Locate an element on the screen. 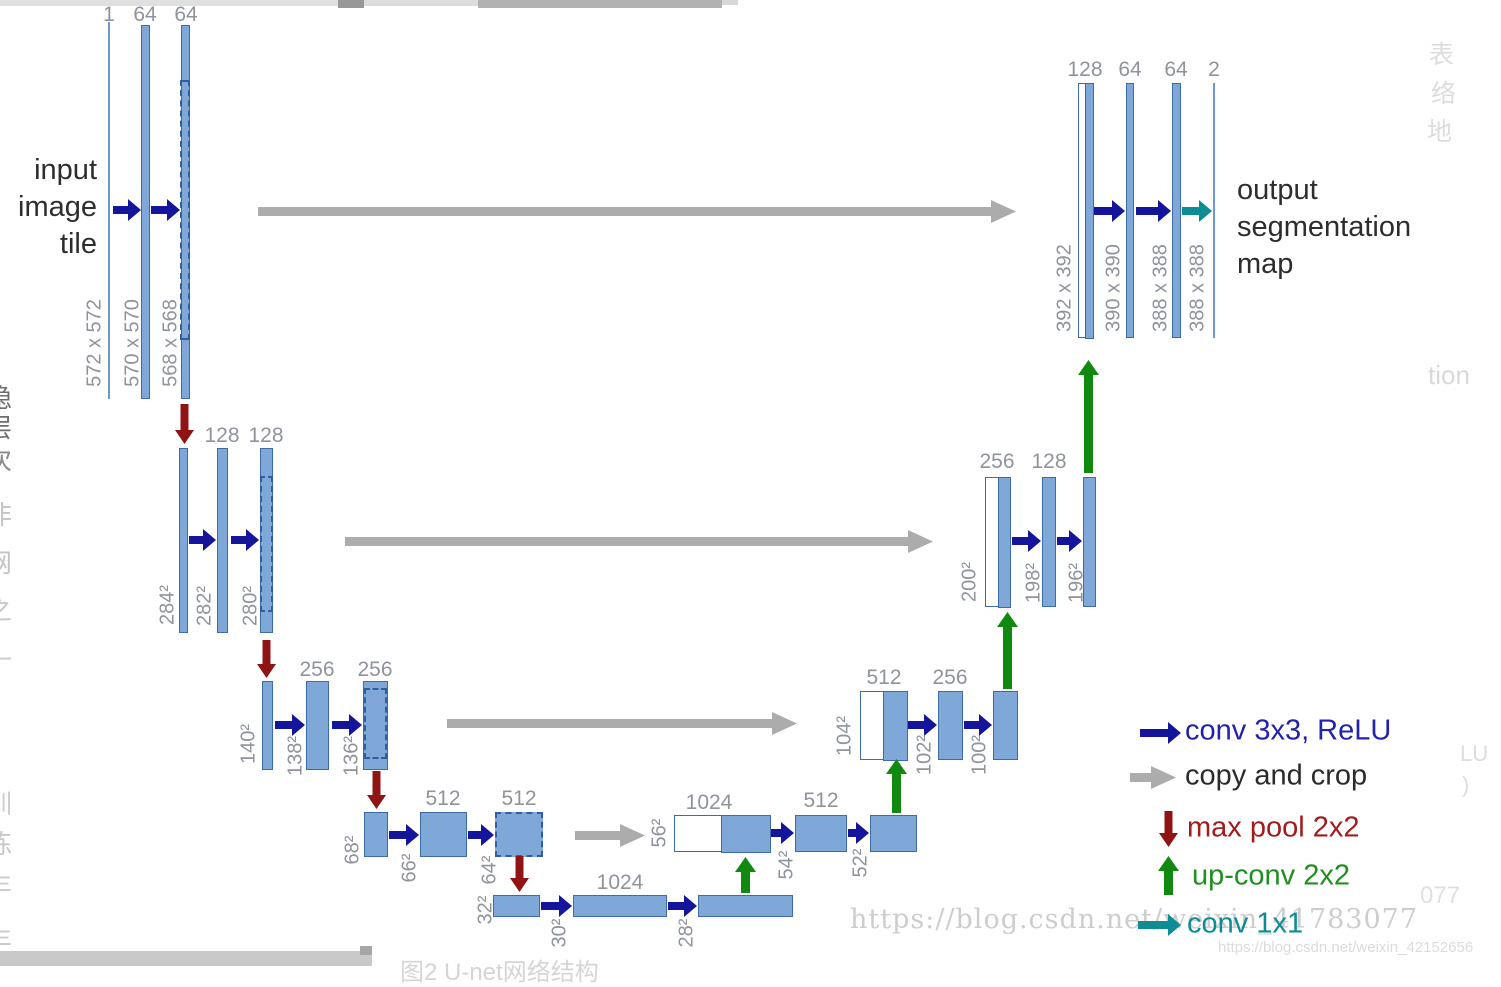 Image resolution: width=1501 pixels, height=987 pixels. watermark-url-large: https://blog.csdn.net/weixin_41783077 is located at coordinates (1134, 919).